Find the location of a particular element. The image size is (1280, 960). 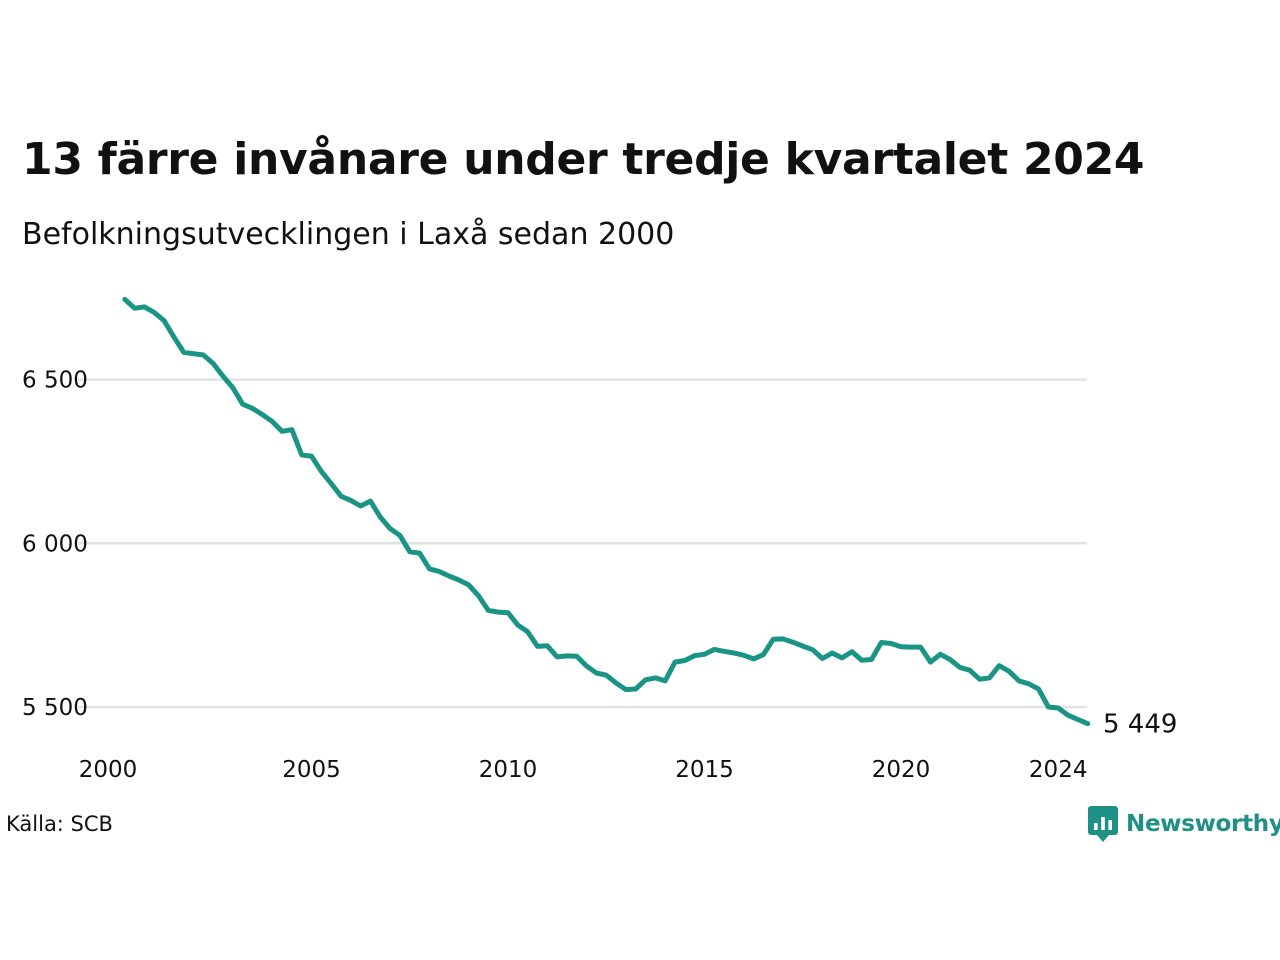

source-note: Källa: SCB is located at coordinates (59, 824).